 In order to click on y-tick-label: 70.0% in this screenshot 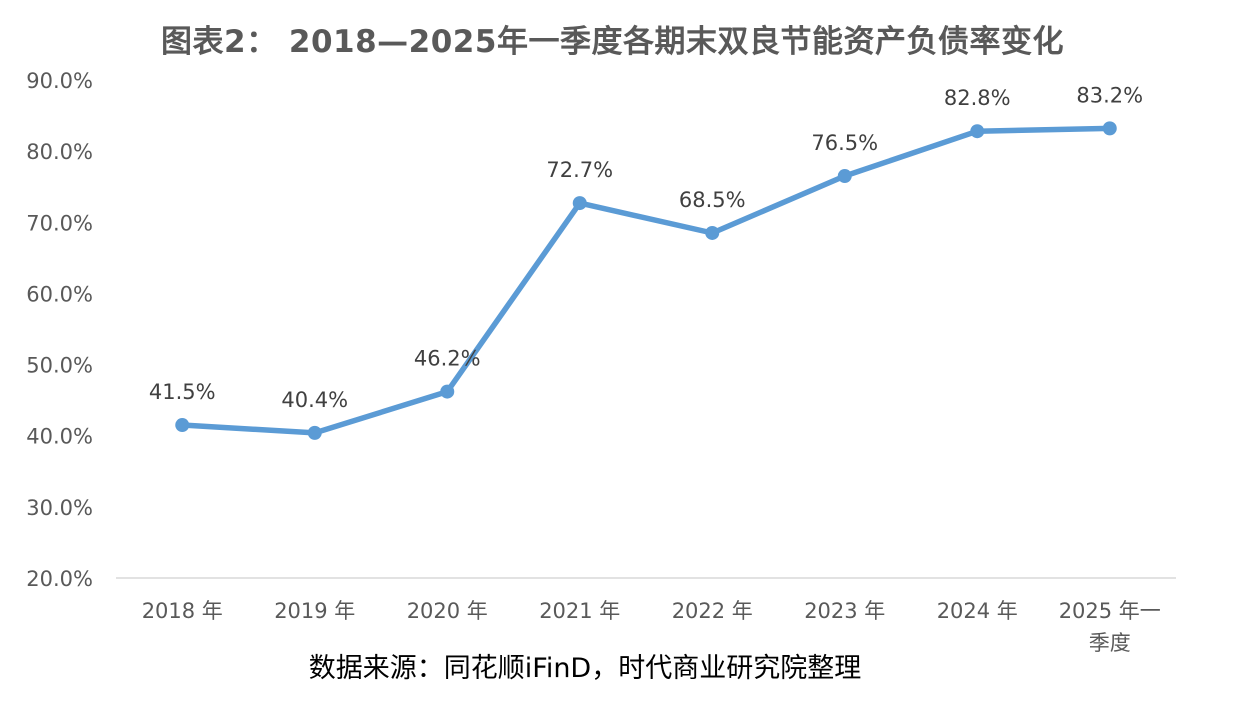, I will do `click(59, 223)`.